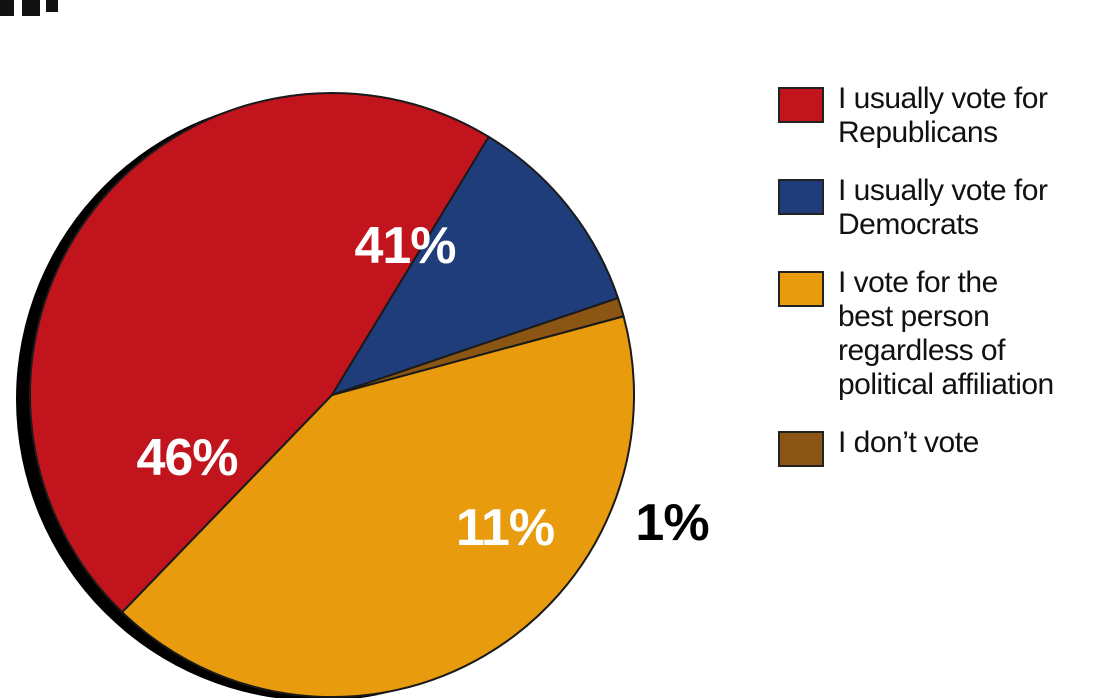 The height and width of the screenshot is (698, 1109). I want to click on legend-item: I usually vote for Republicans, so click(943, 116).